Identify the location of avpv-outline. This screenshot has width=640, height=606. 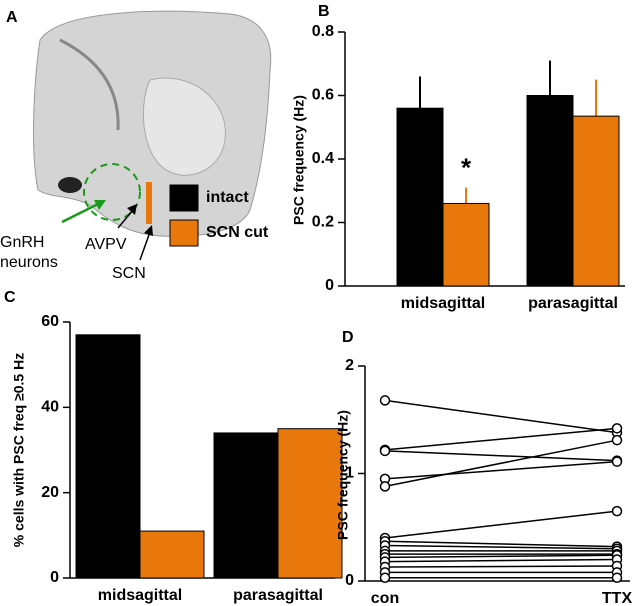
(112, 192).